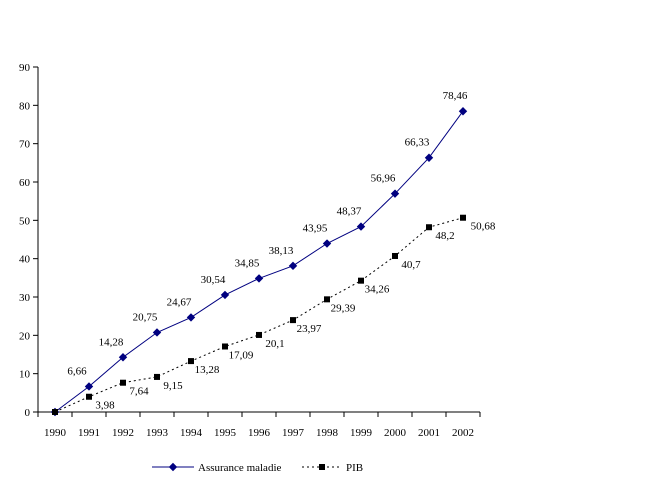 The height and width of the screenshot is (491, 664). Describe the element at coordinates (25, 106) in the screenshot. I see `y-tick-label: 80` at that location.